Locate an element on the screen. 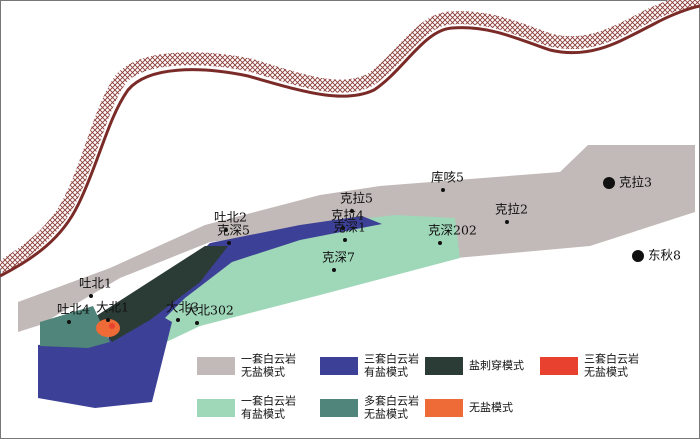 The height and width of the screenshot is (439, 700). well-label: 大北302 is located at coordinates (209, 310).